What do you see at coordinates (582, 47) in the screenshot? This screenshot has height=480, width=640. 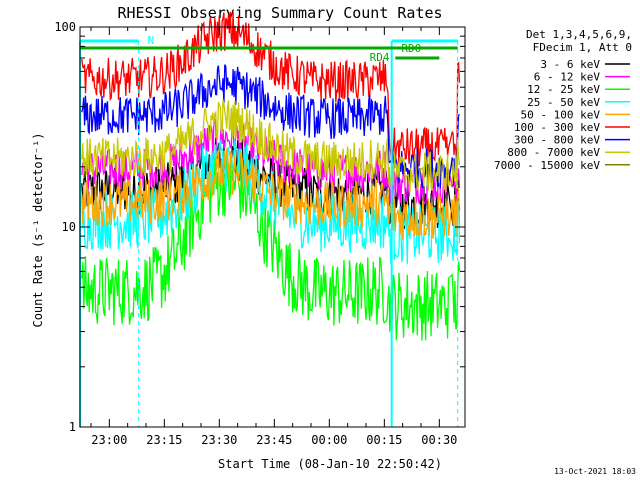 I see `legend-header-2: FDecim 1, Att 0` at bounding box center [582, 47].